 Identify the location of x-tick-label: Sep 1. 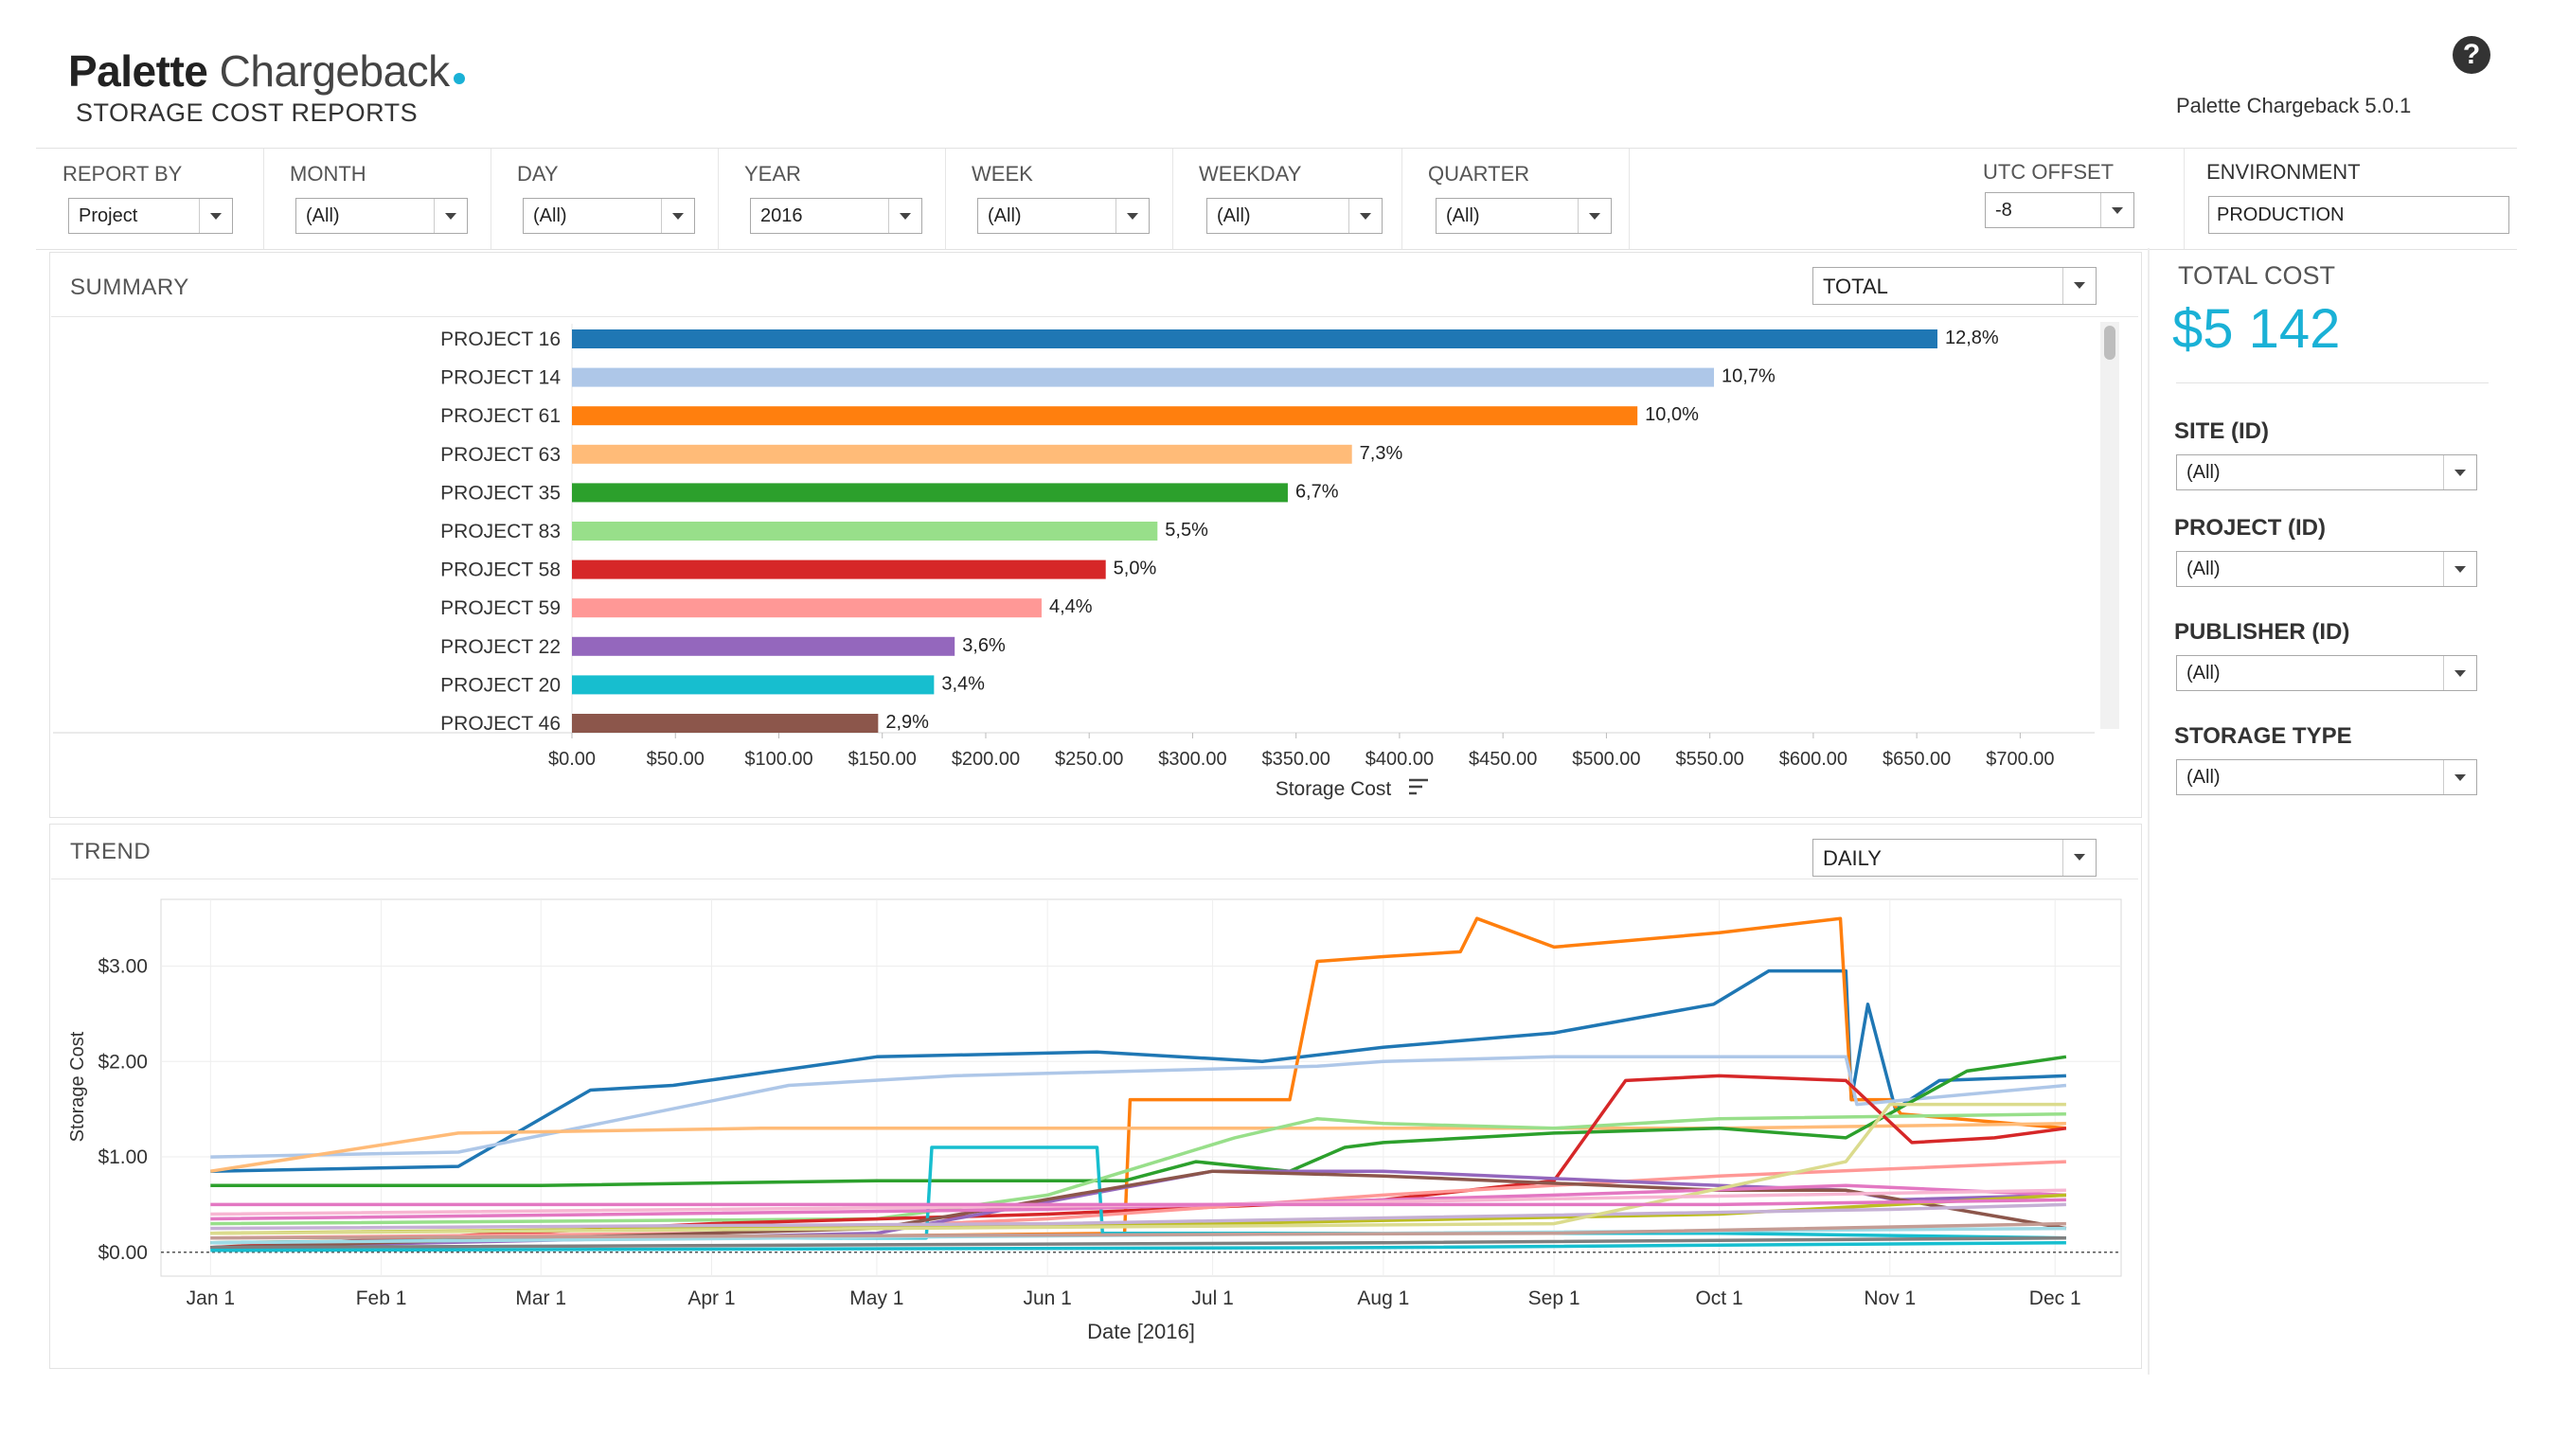
(1554, 1298).